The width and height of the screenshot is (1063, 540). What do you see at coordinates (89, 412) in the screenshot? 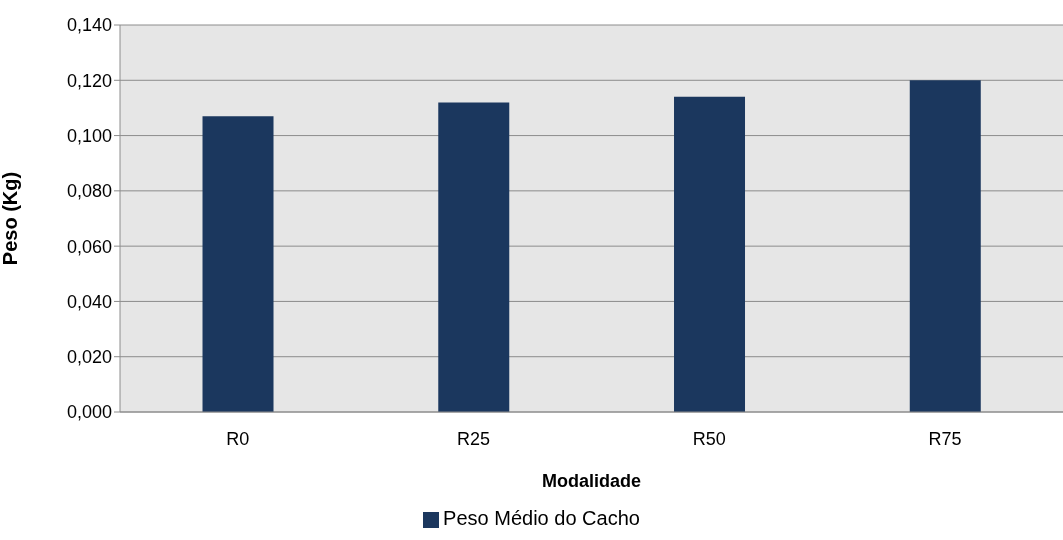
I see `y-tick-label: 0,000` at bounding box center [89, 412].